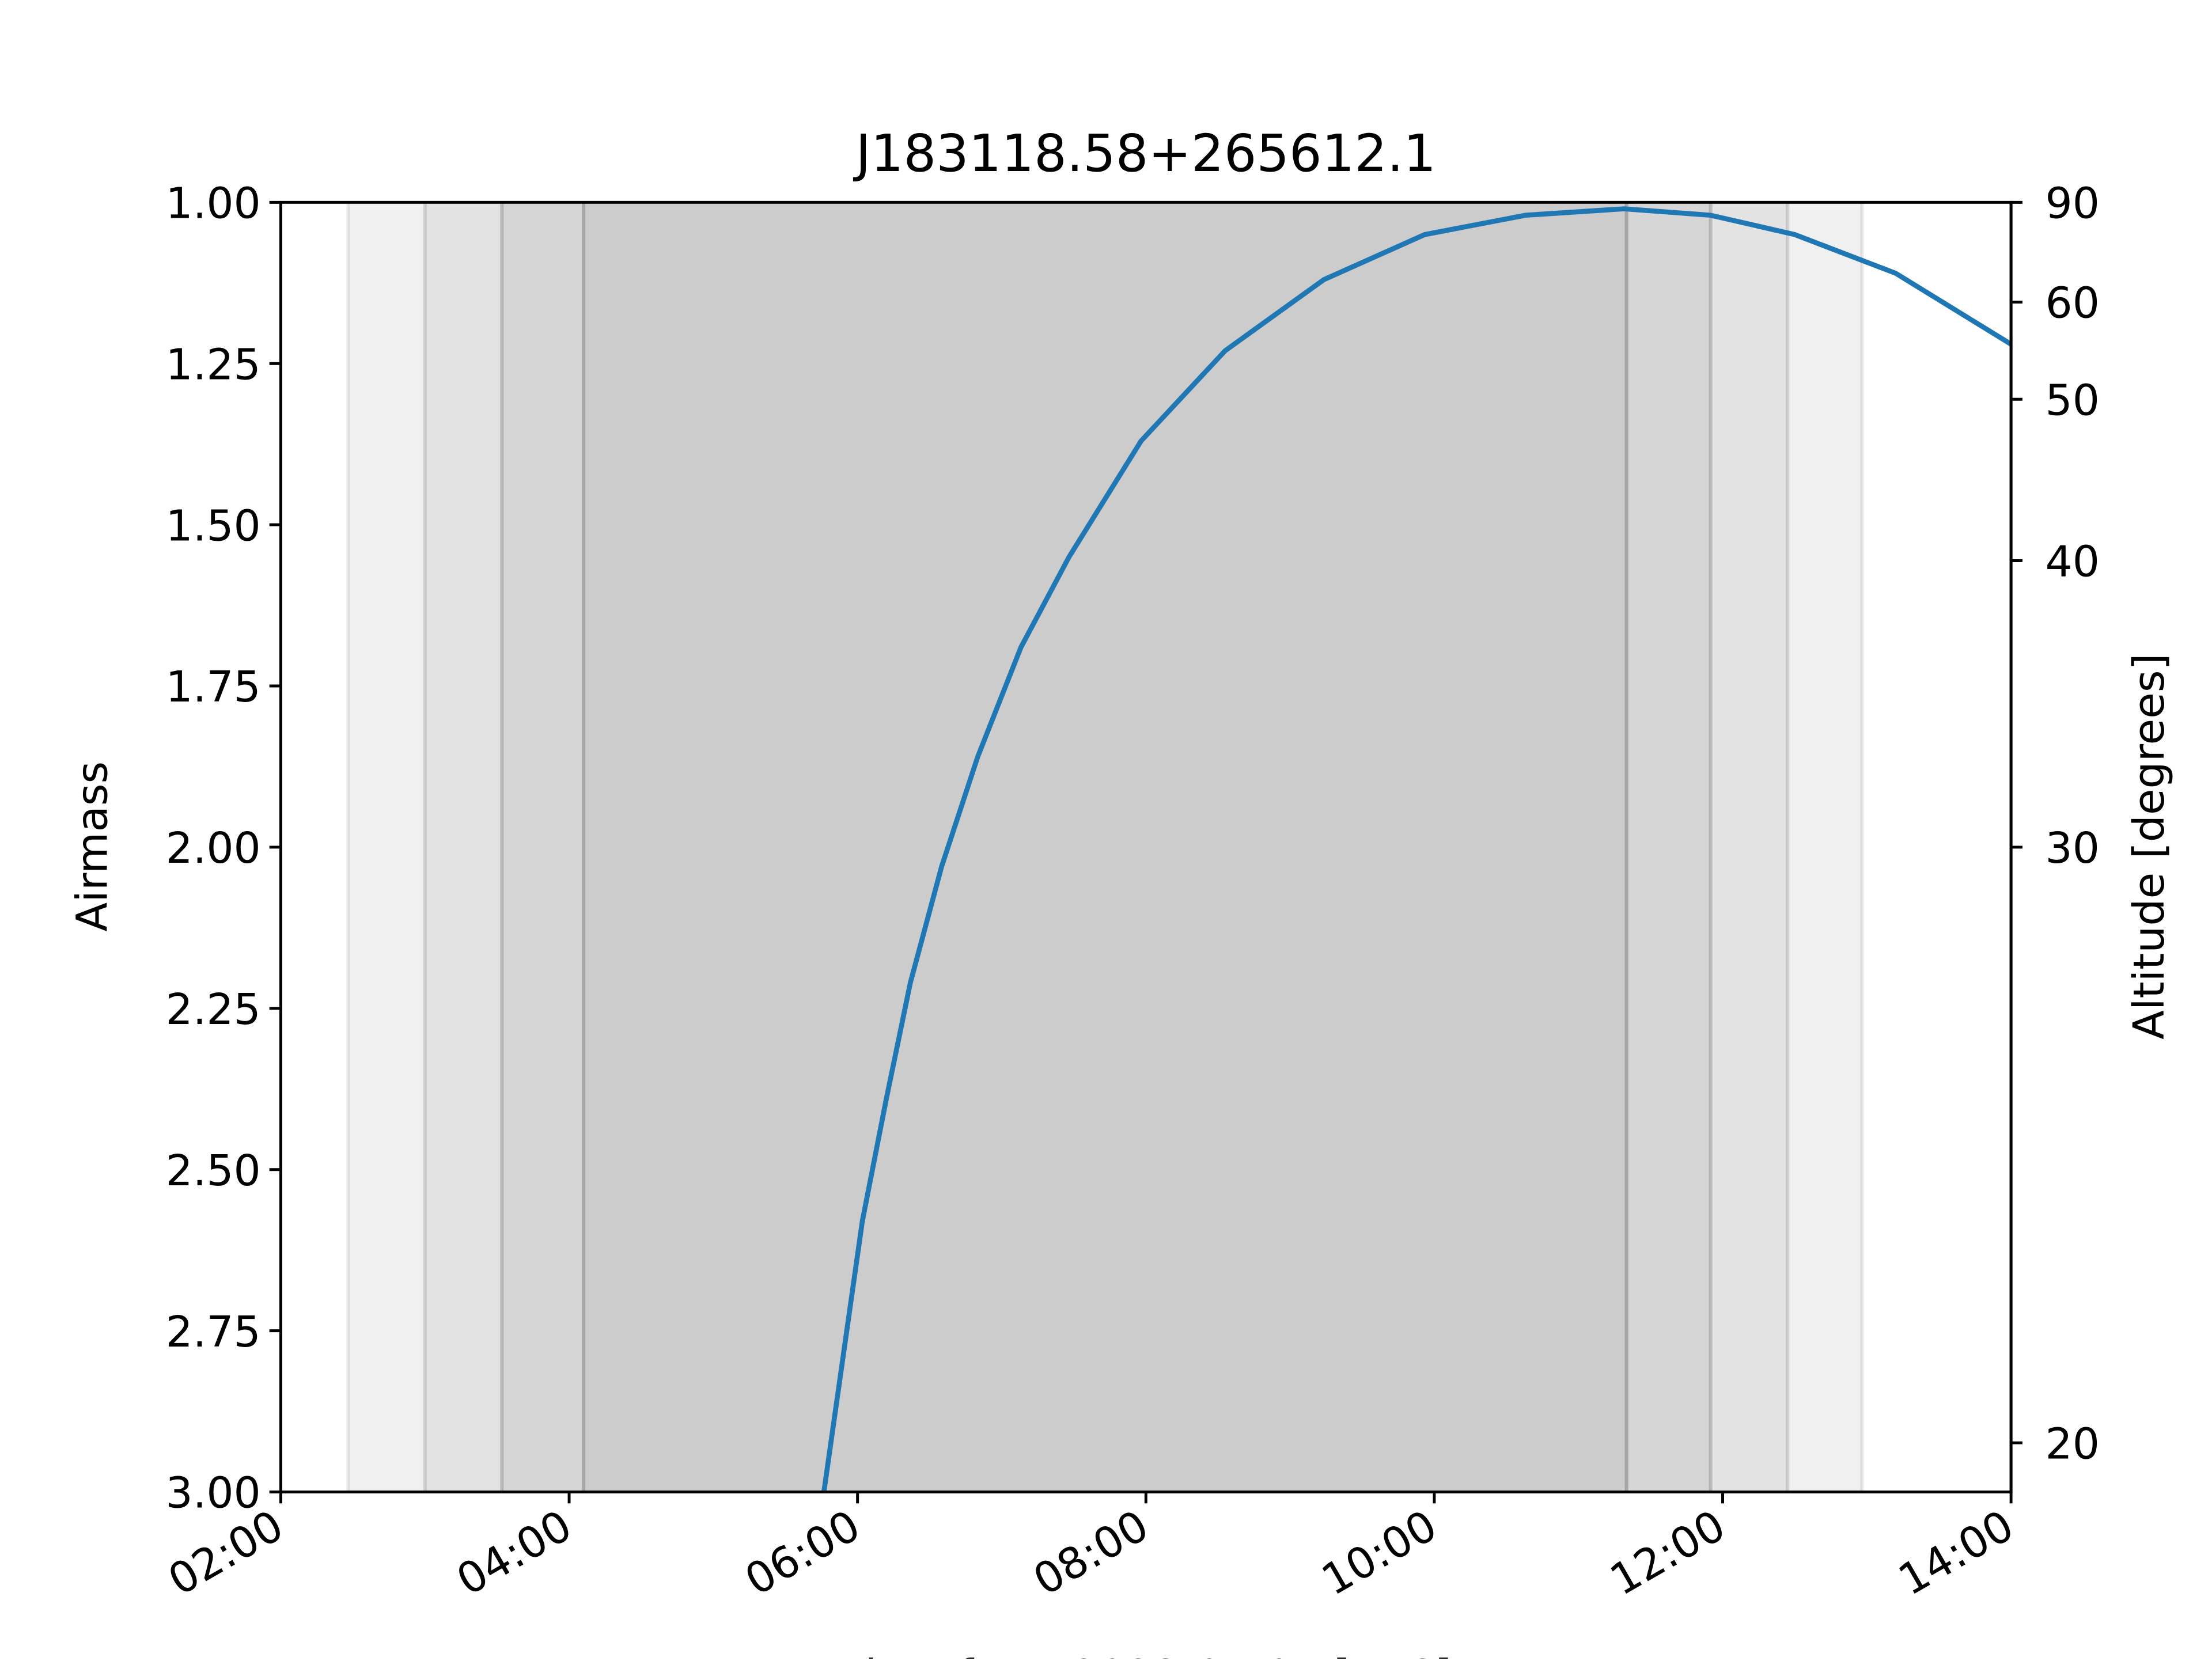 This screenshot has height=1661, width=2212. Describe the element at coordinates (1956, 1552) in the screenshot. I see `x-tick-label: 14:00` at that location.